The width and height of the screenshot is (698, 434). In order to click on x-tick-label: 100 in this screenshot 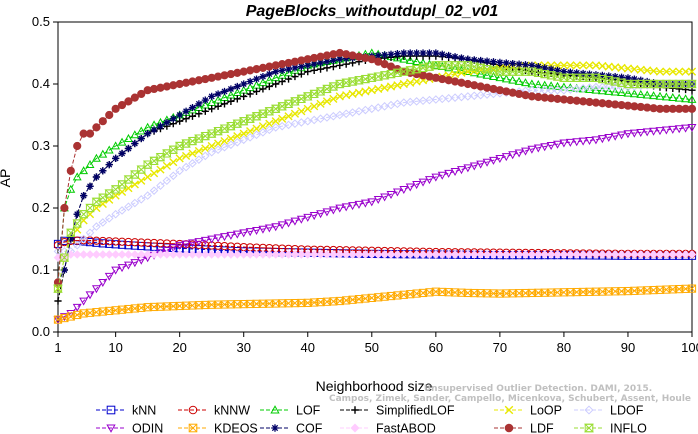, I will do `click(689, 347)`.